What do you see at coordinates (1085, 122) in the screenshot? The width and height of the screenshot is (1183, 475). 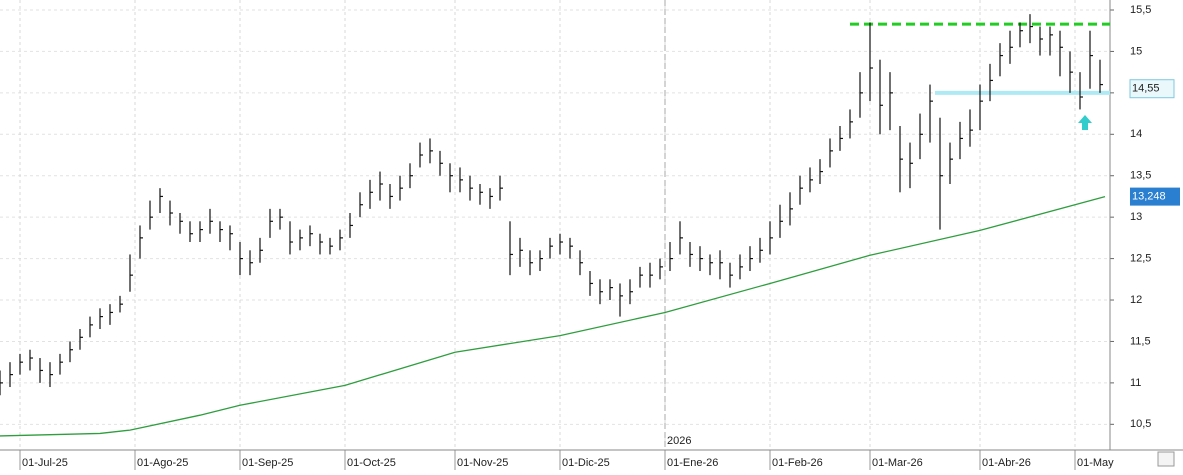 I see `signal-arrow` at bounding box center [1085, 122].